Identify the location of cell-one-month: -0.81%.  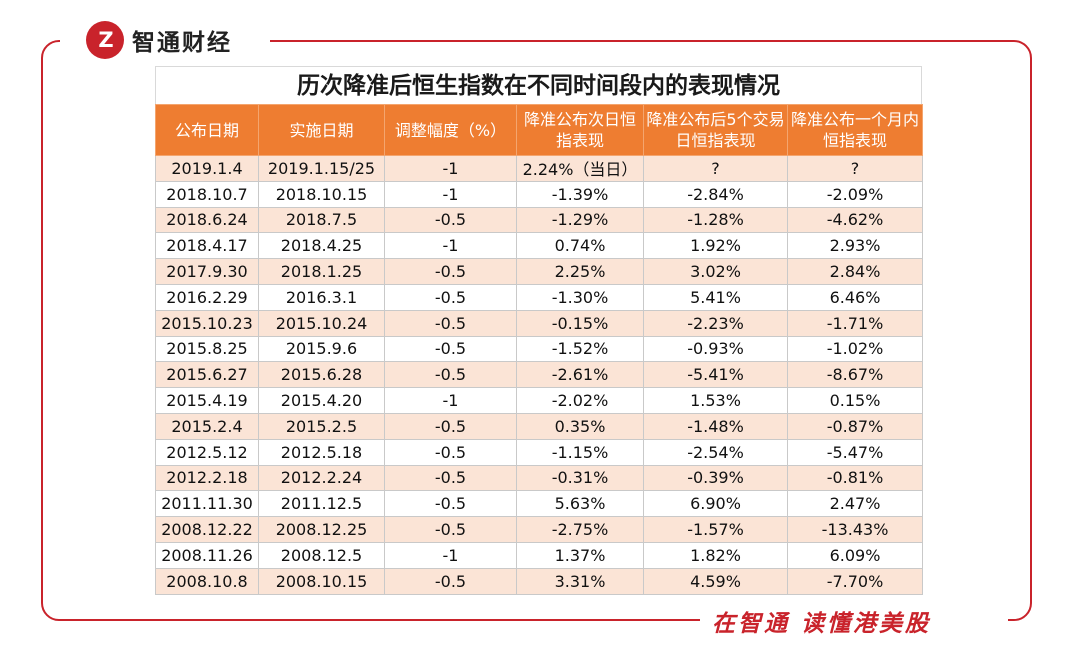
(855, 478).